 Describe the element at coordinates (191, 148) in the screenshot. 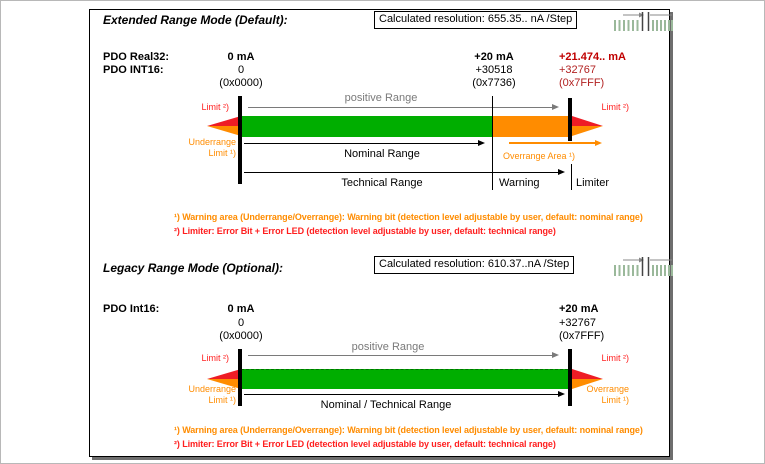

I see `ext-underrange-limit-label: Underrange Limit ¹)` at that location.